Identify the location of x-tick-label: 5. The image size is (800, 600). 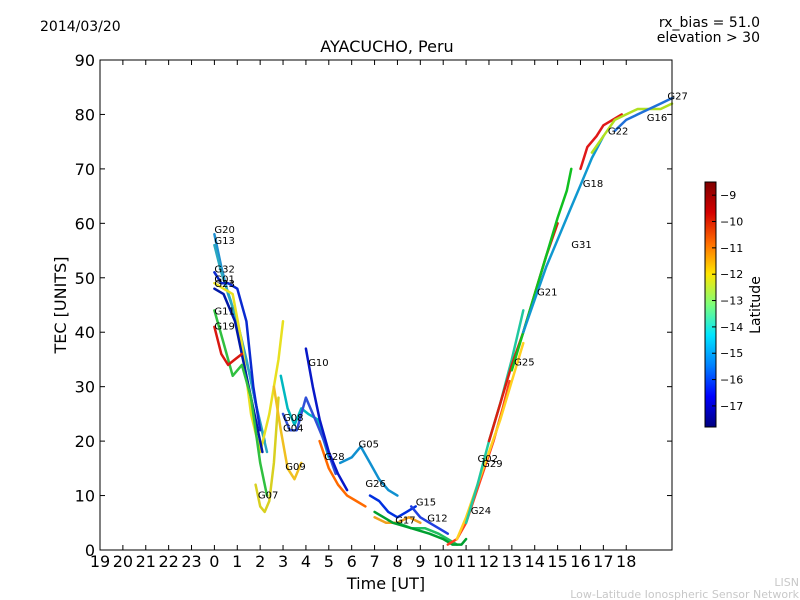
(329, 561).